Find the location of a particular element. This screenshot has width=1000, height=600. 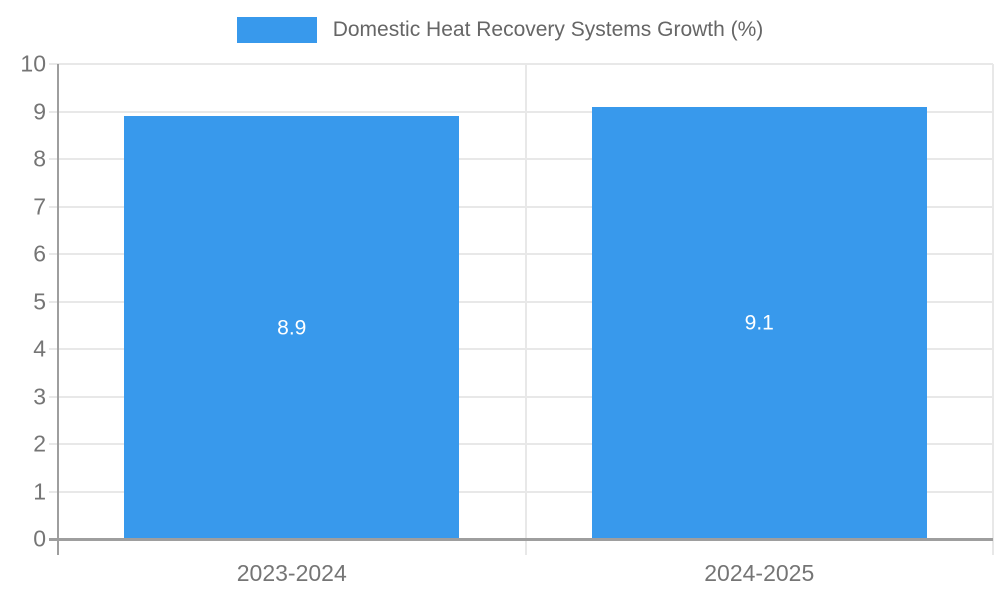

bar-value-label: 8.9 is located at coordinates (292, 328).